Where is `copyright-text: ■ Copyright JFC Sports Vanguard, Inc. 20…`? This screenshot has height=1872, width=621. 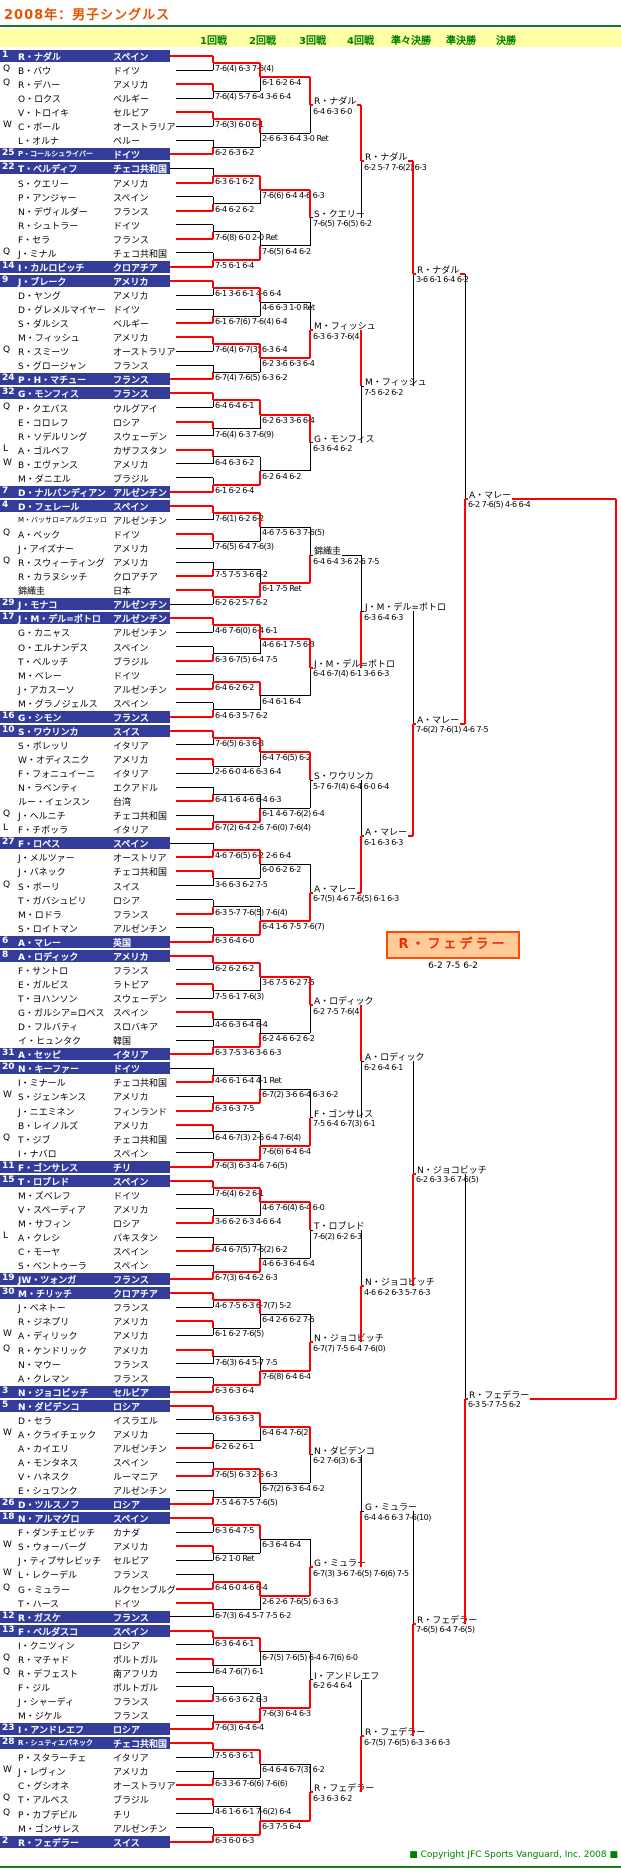 copyright-text: ■ Copyright JFC Sports Vanguard, Inc. 20… is located at coordinates (513, 1855).